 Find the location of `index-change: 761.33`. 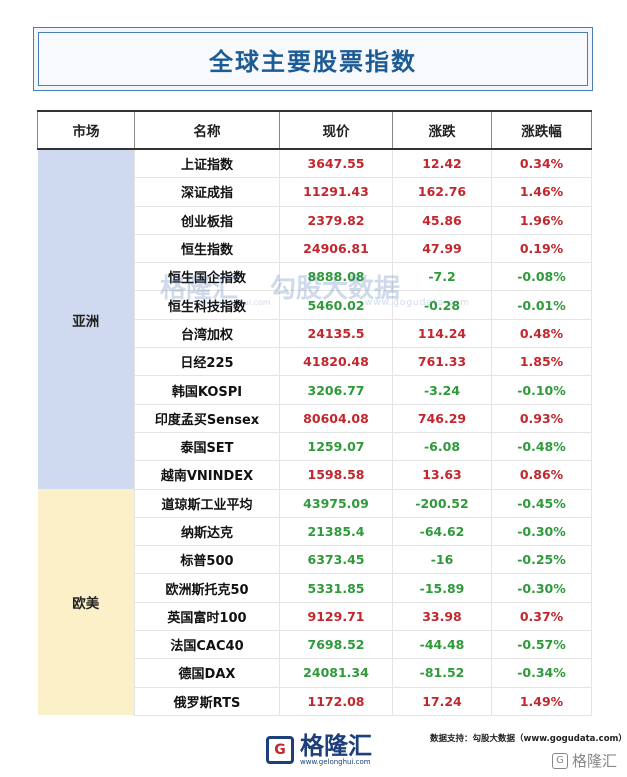

index-change: 761.33 is located at coordinates (442, 362).